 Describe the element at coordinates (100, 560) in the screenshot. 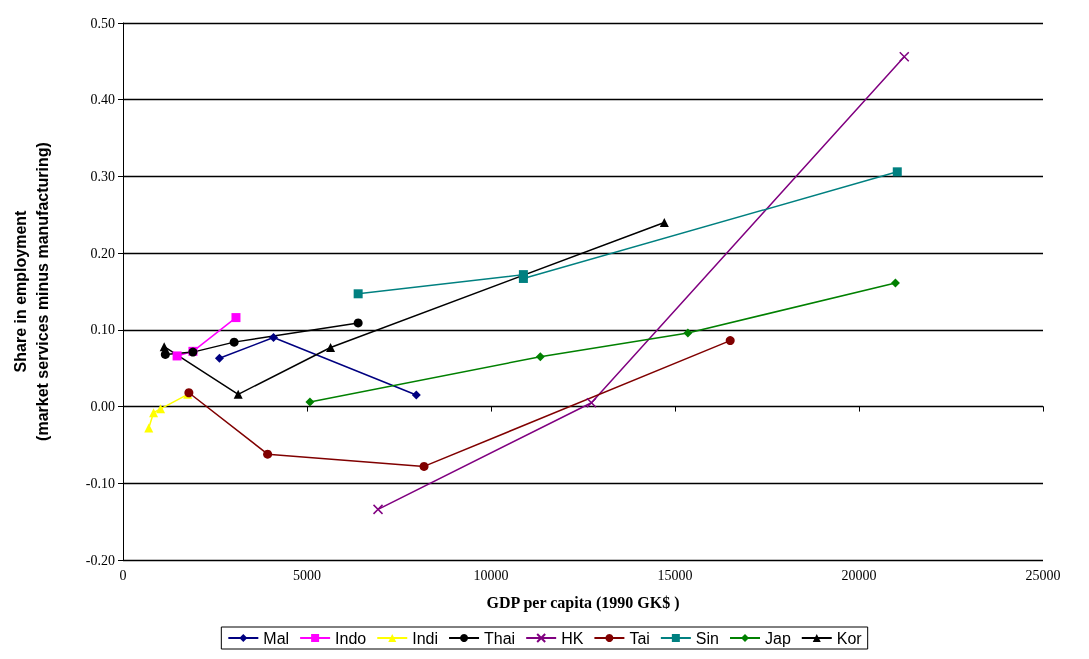

I see `y-tick-label: -0.20` at that location.